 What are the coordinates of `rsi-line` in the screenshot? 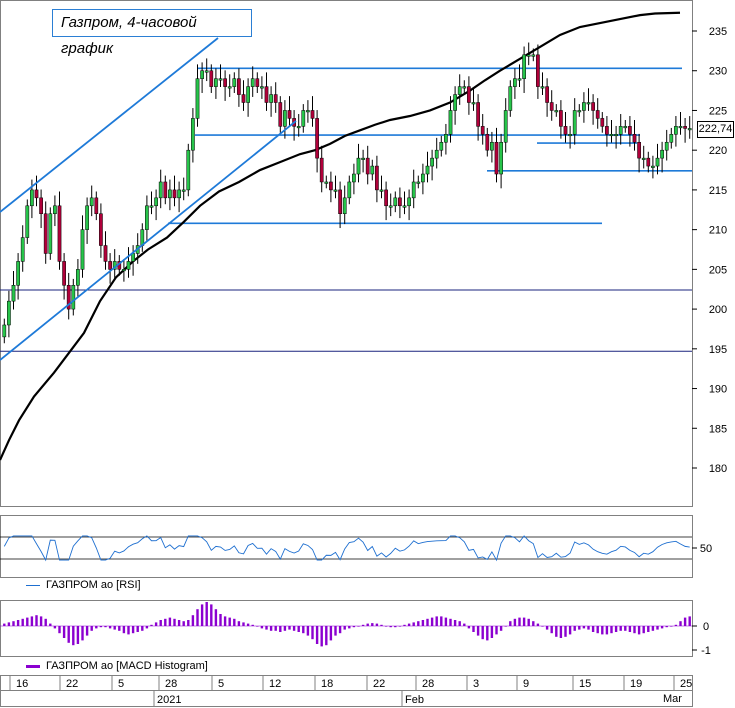 It's located at (346, 548).